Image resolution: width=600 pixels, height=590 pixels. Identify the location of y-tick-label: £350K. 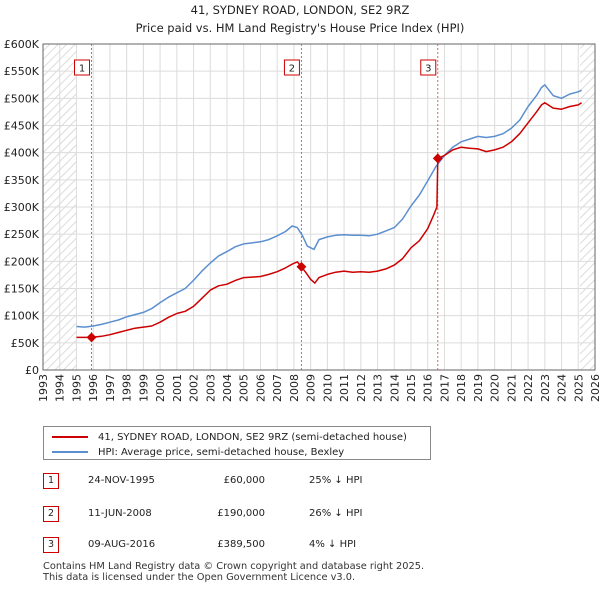
(22, 180).